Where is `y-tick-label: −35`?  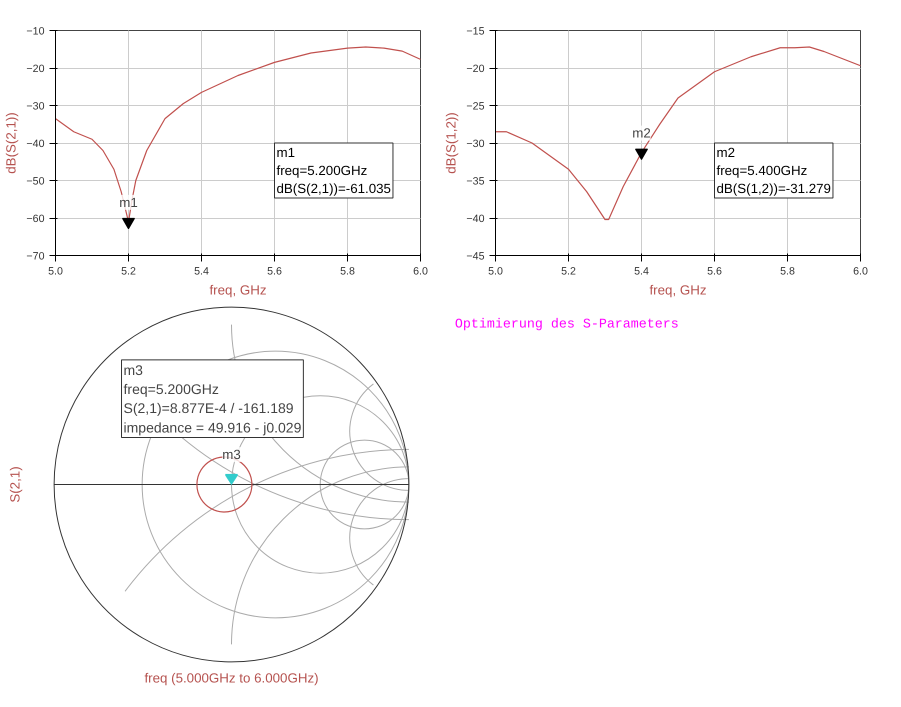
y-tick-label: −35 is located at coordinates (475, 182).